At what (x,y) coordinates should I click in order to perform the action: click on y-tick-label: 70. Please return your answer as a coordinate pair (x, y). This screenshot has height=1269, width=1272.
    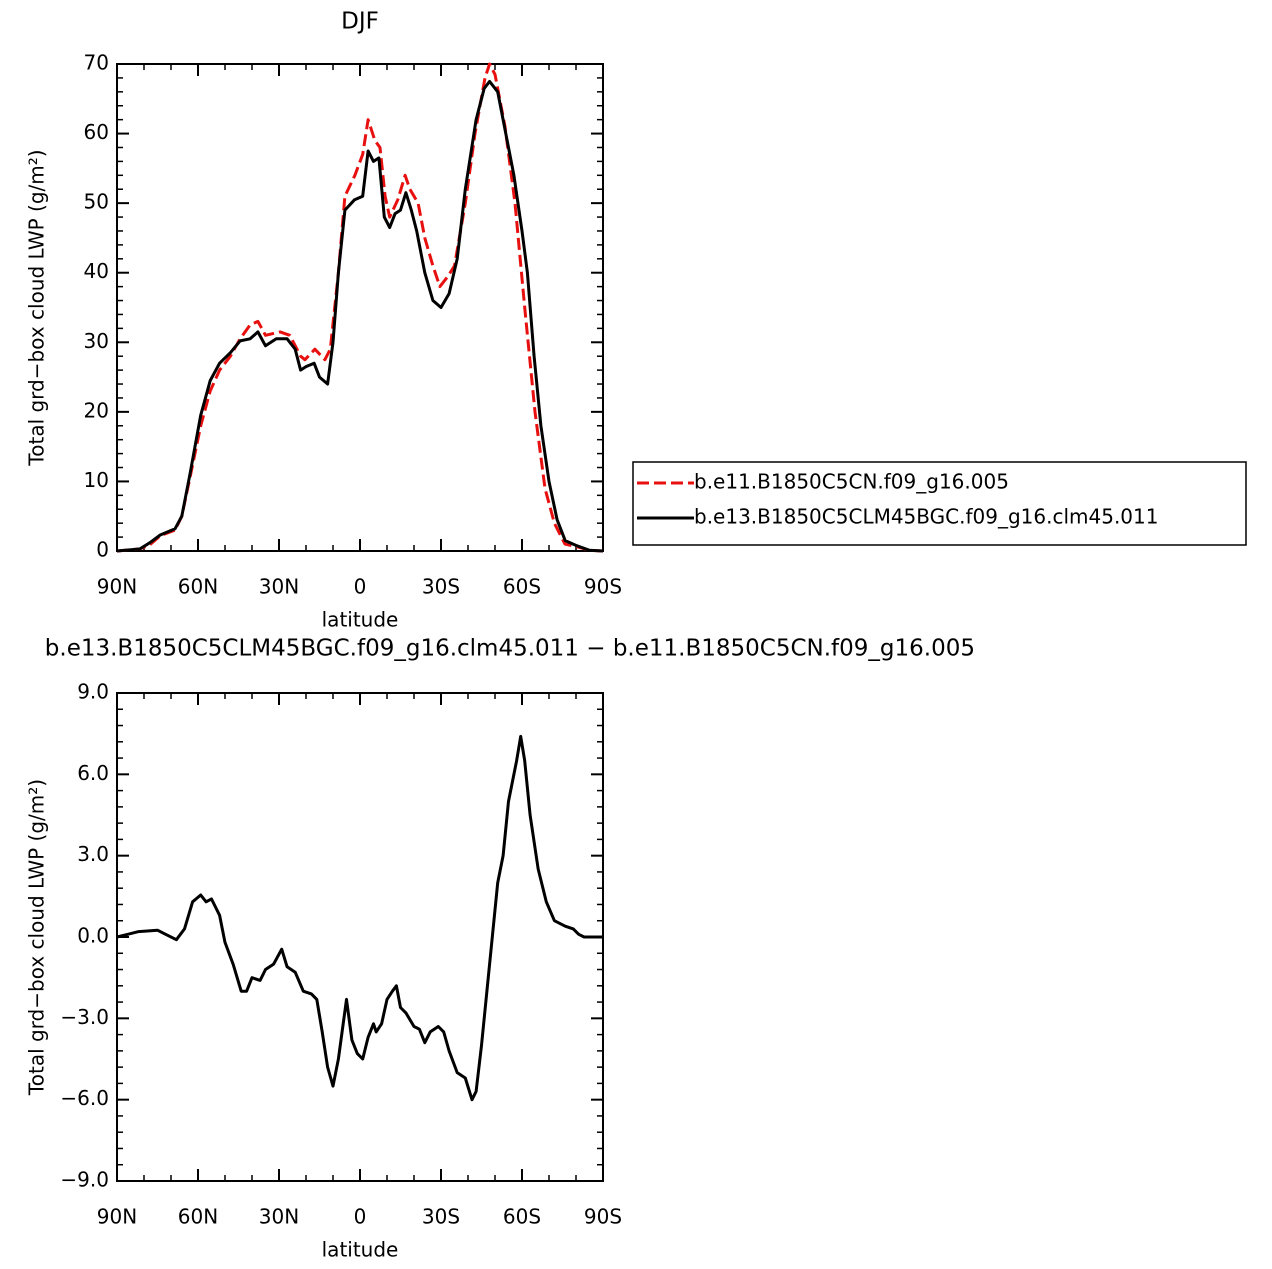
    Looking at the image, I should click on (96, 63).